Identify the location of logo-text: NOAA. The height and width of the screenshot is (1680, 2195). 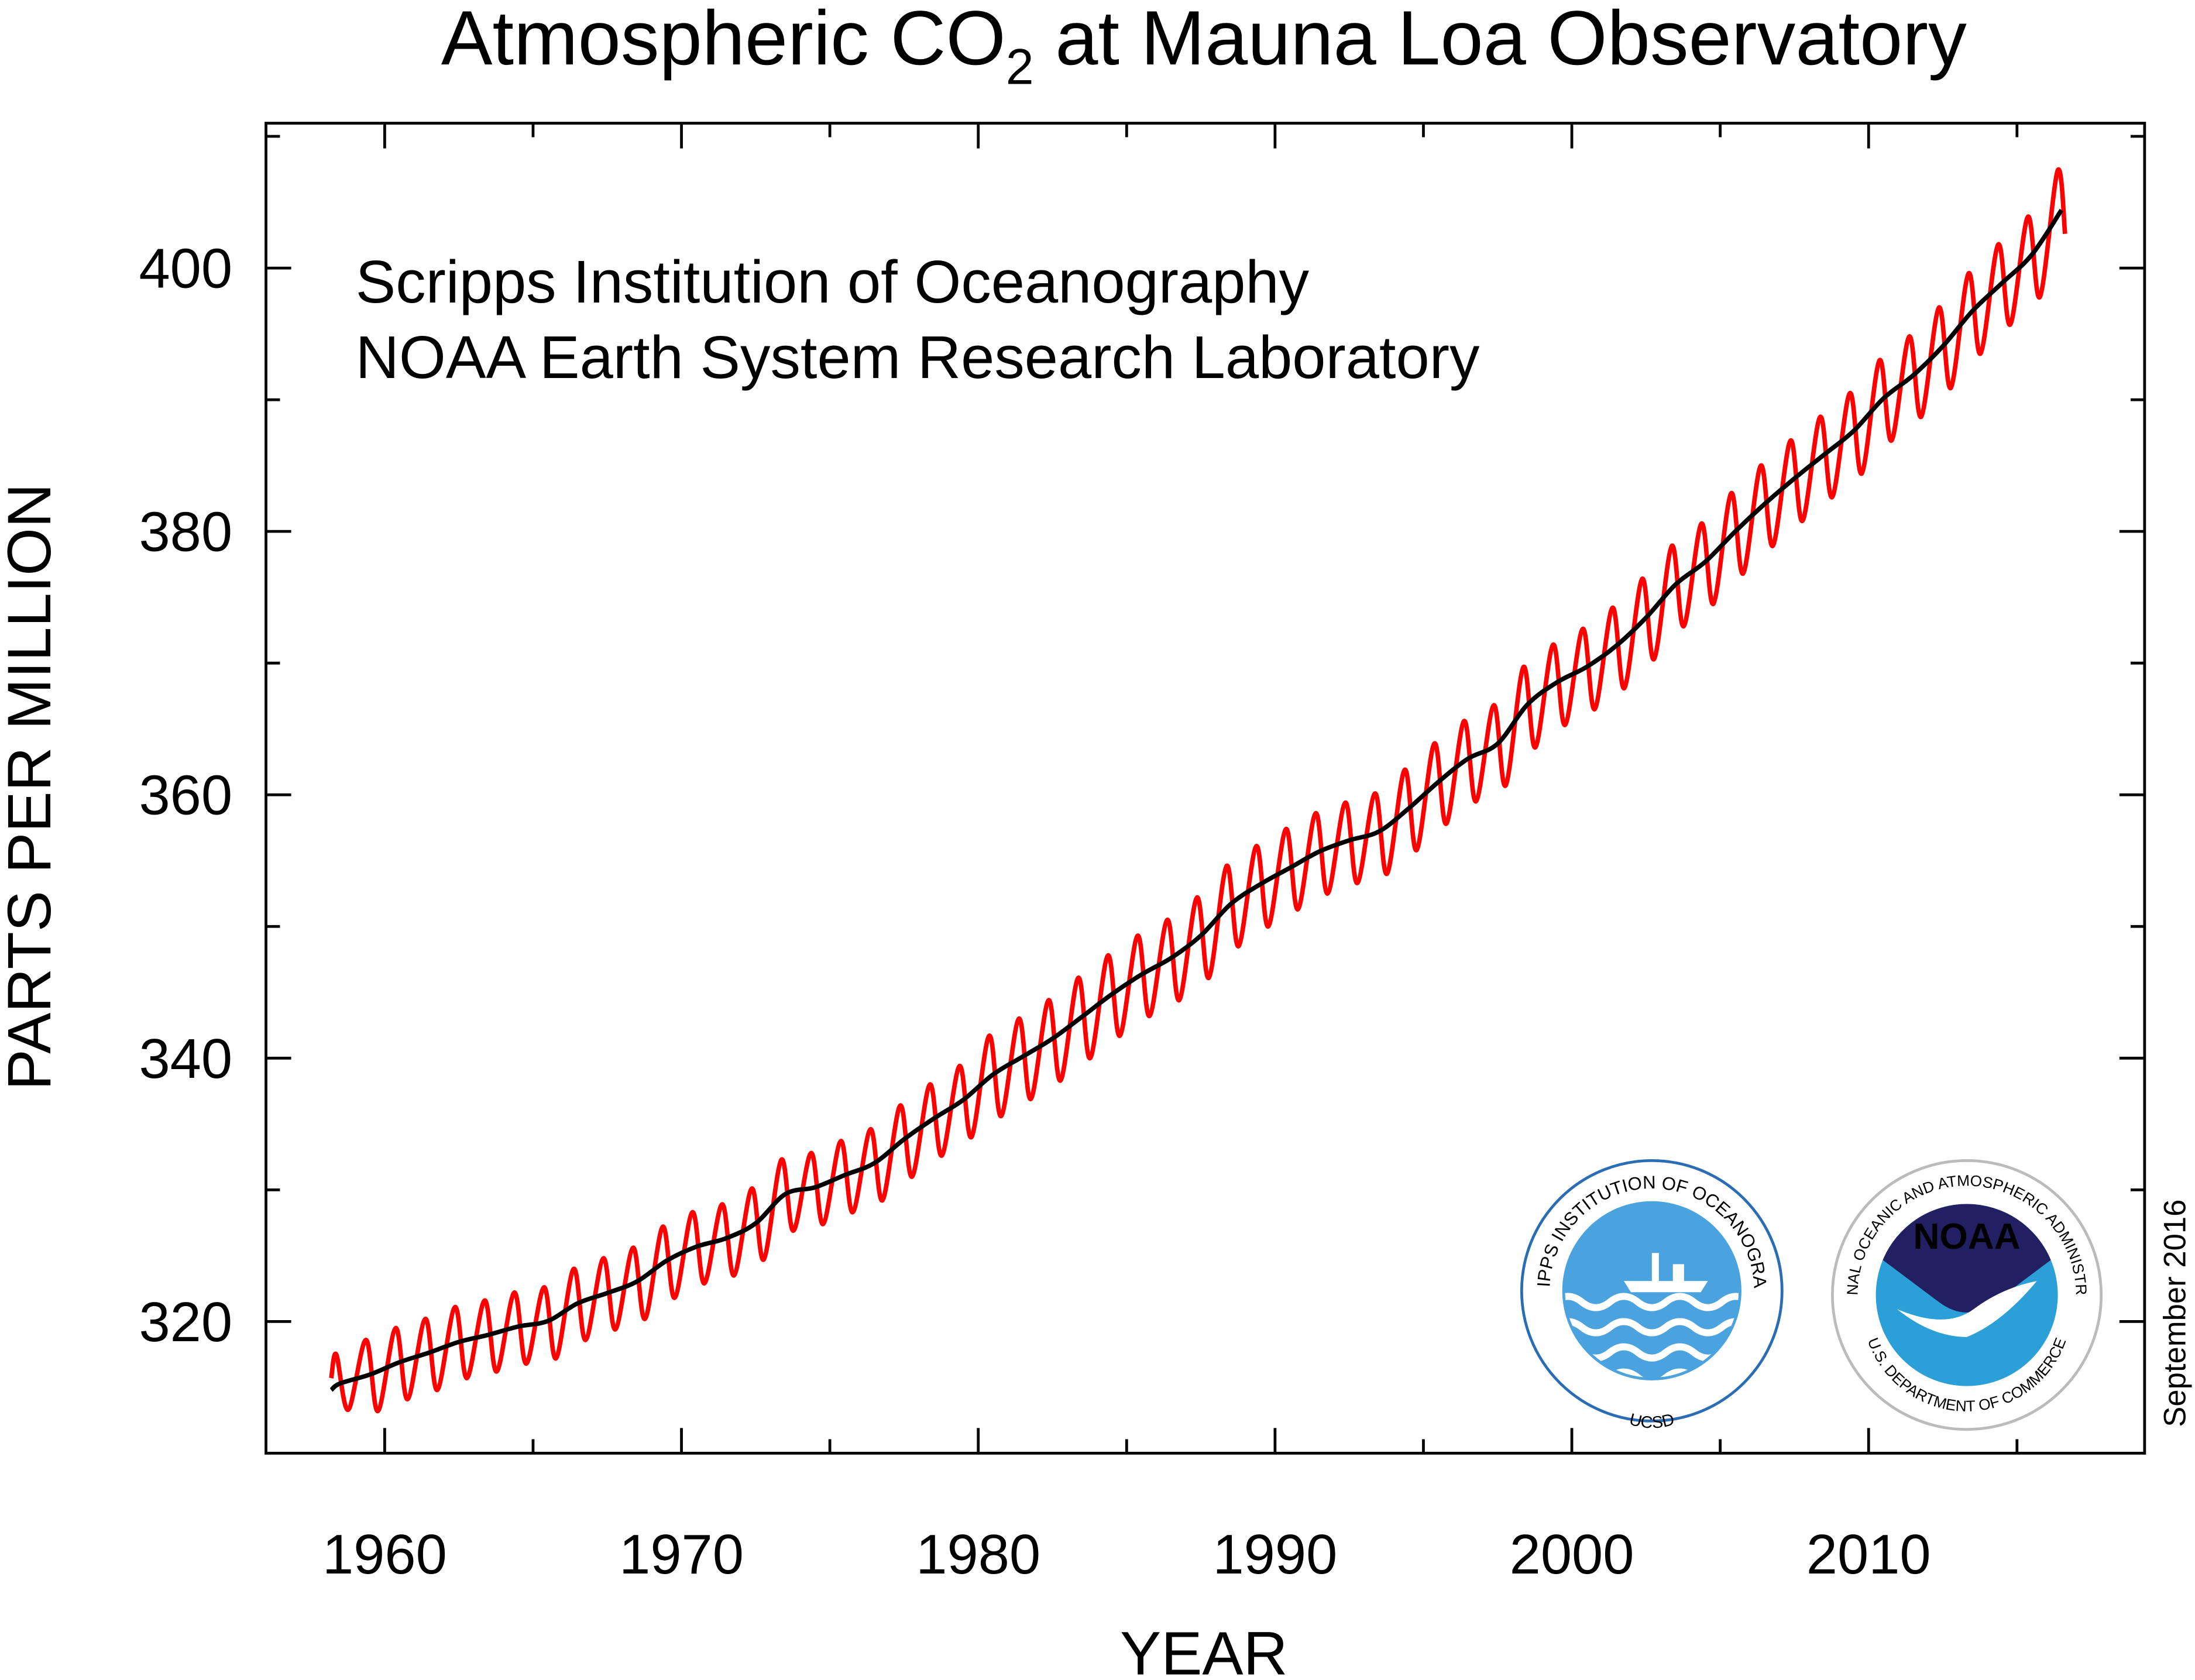
(1967, 1237).